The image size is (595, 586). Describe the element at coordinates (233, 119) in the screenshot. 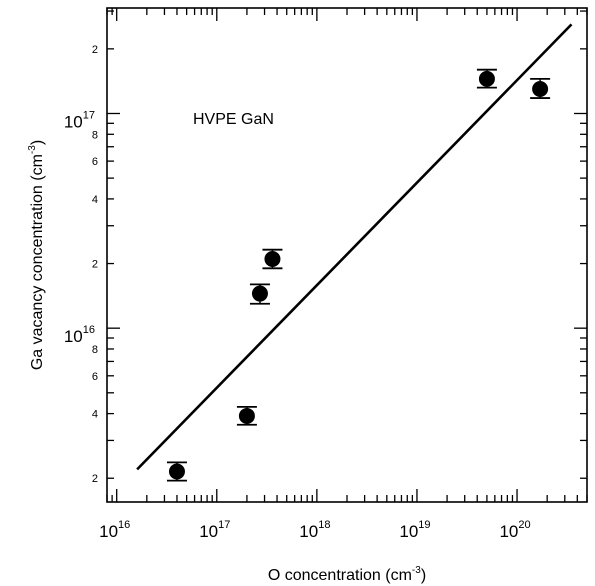

I see `chart-annotation: HVPE GaN` at that location.